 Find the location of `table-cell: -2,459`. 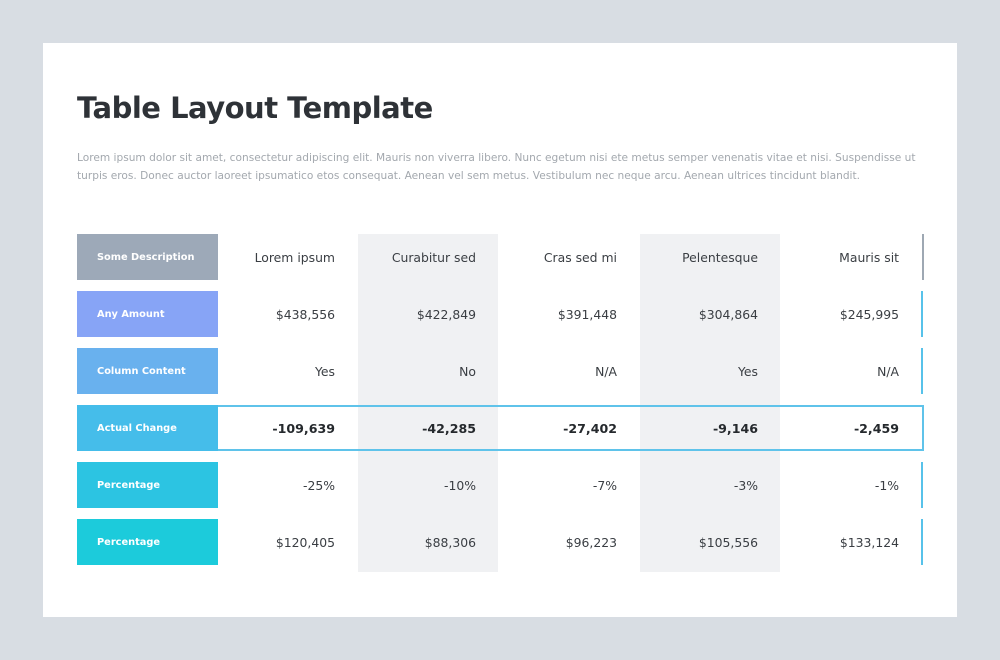

table-cell: -2,459 is located at coordinates (876, 428).